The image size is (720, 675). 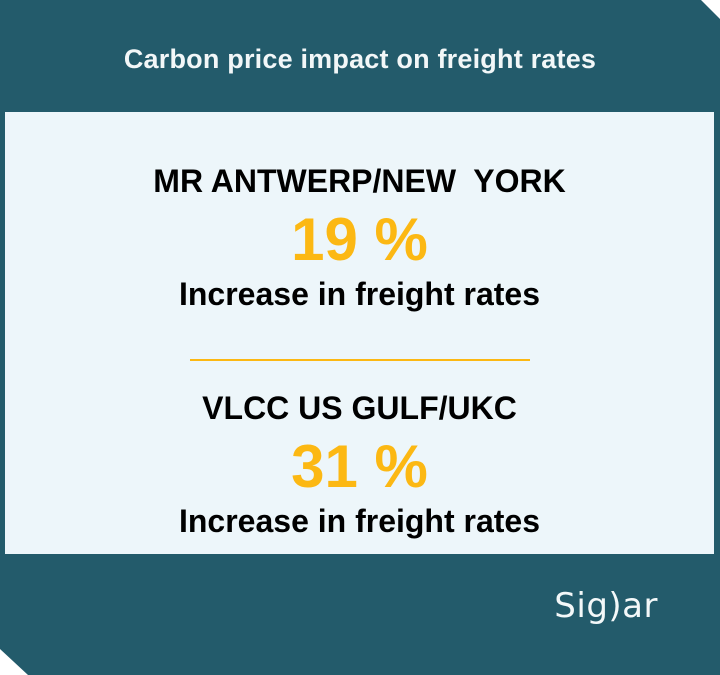 I want to click on section-divider, so click(x=359, y=360).